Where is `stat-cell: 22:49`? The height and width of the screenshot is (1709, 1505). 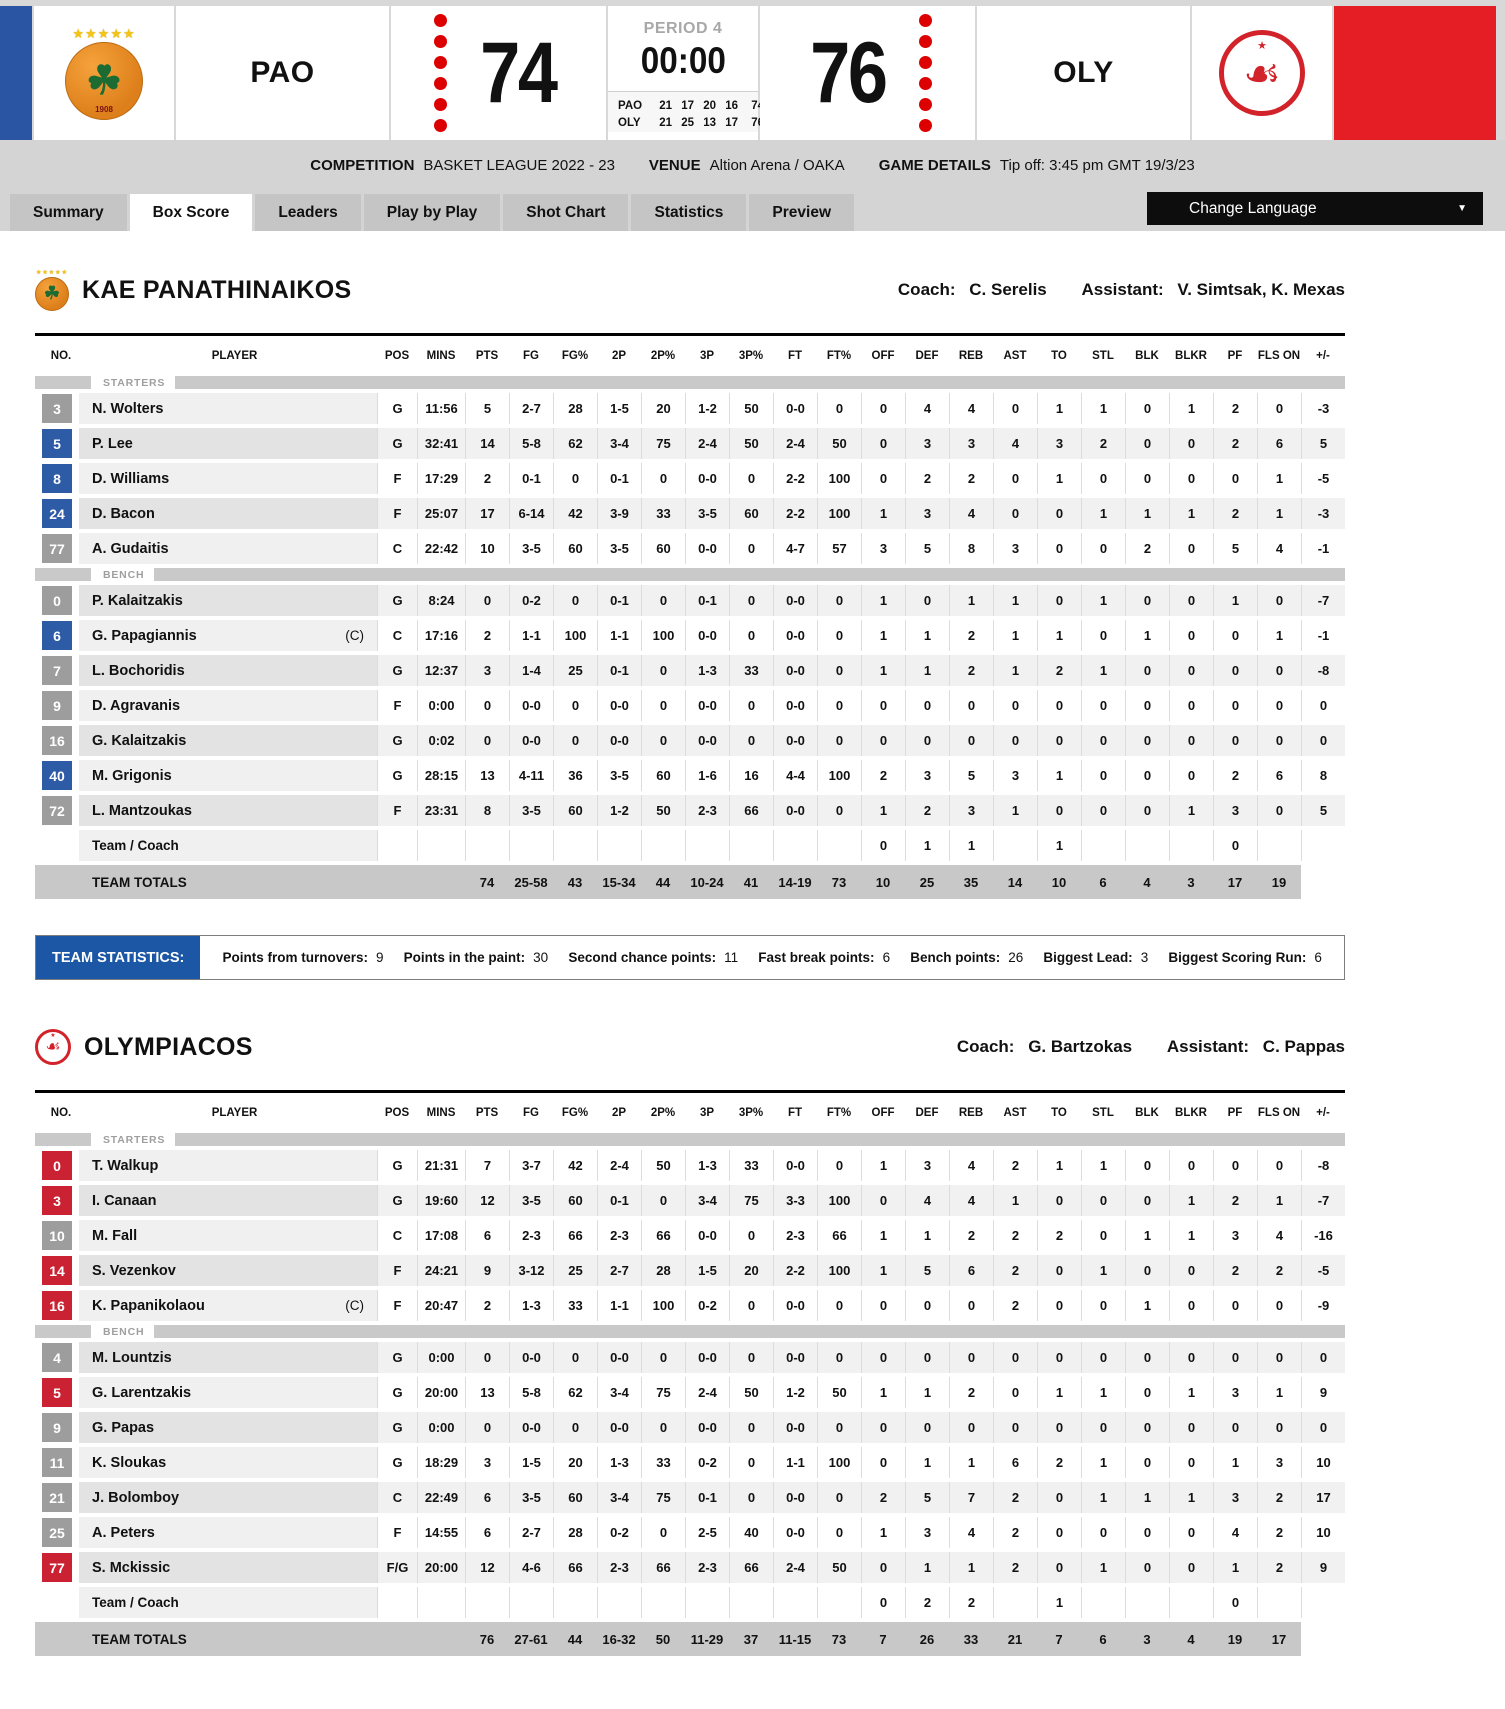 stat-cell: 22:49 is located at coordinates (441, 1497).